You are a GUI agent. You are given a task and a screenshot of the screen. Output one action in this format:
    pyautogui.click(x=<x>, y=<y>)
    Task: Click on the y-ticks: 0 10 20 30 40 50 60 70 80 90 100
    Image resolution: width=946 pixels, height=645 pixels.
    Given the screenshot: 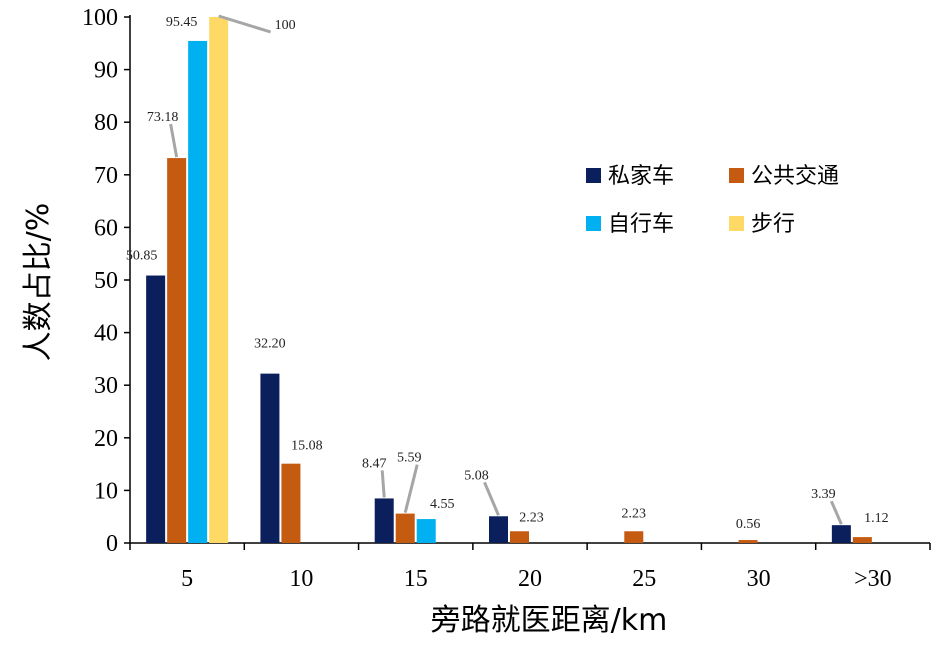 What is the action you would take?
    pyautogui.click(x=106, y=281)
    